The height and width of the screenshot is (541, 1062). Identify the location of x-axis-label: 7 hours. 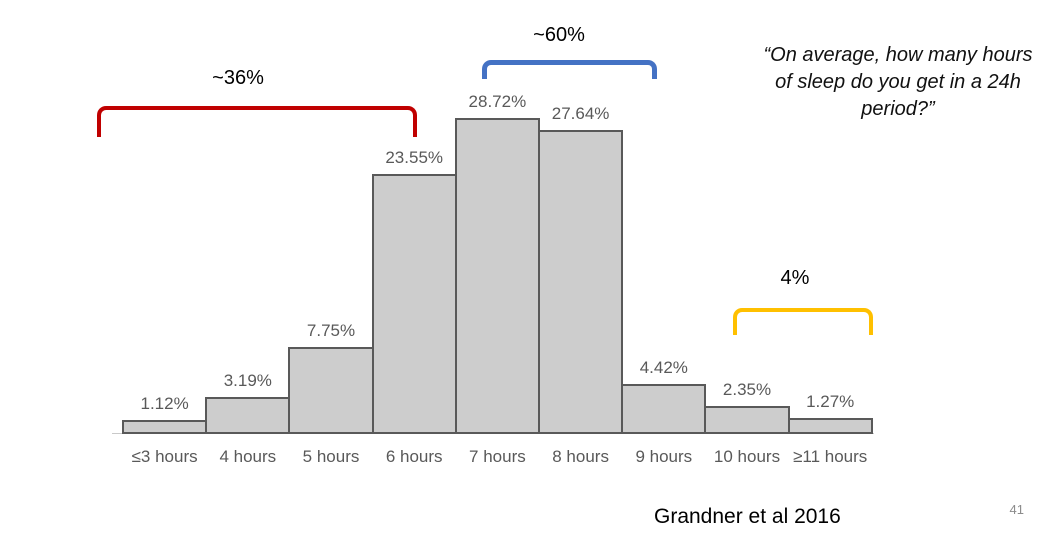
(497, 456).